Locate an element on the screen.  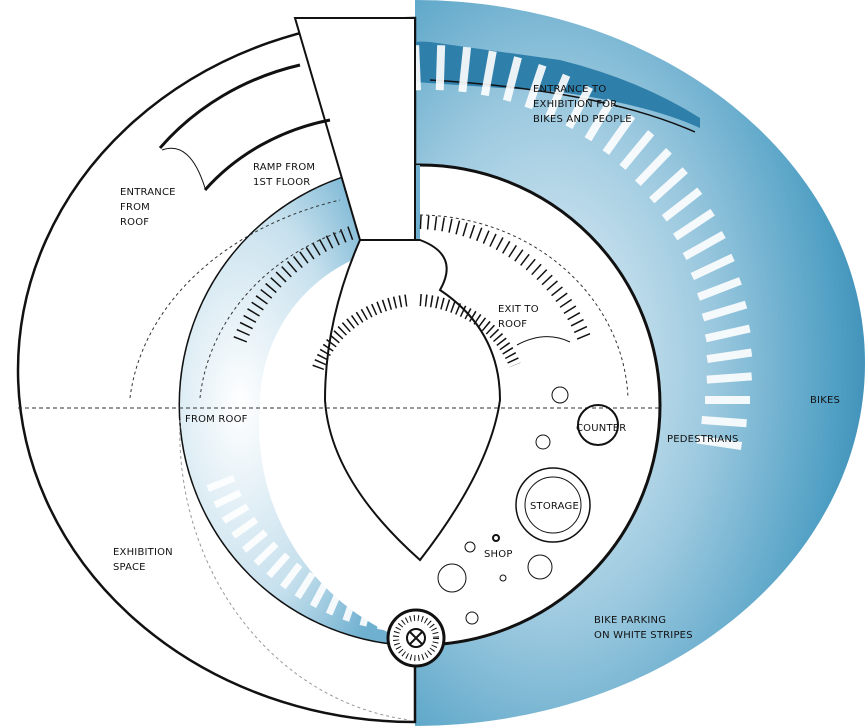
label: BIKES is located at coordinates (825, 400).